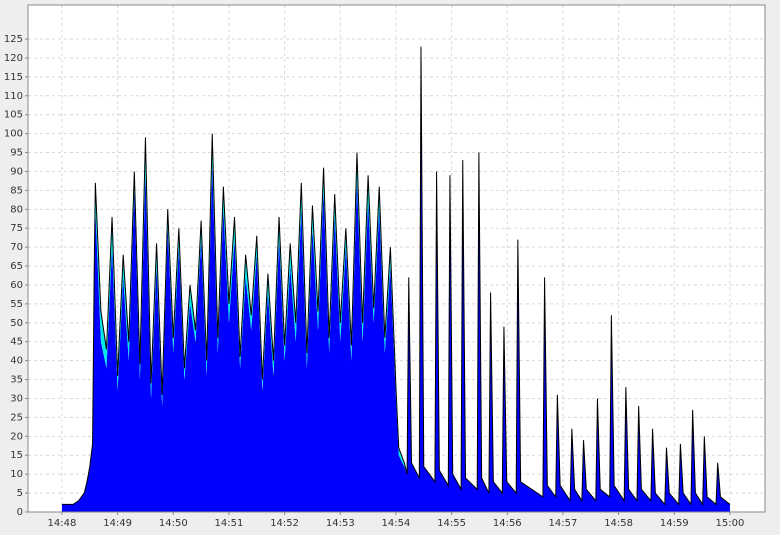  I want to click on x-tick-label: 14:56, so click(507, 523).